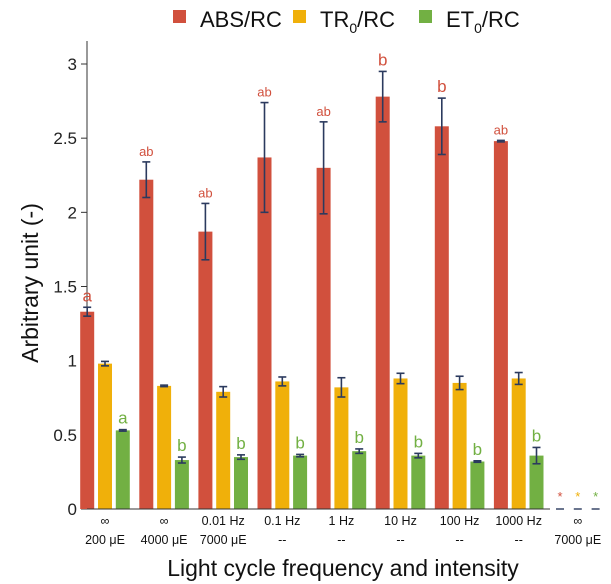 Image resolution: width=611 pixels, height=584 pixels. I want to click on legend-item: ABS/RC, so click(227, 19).